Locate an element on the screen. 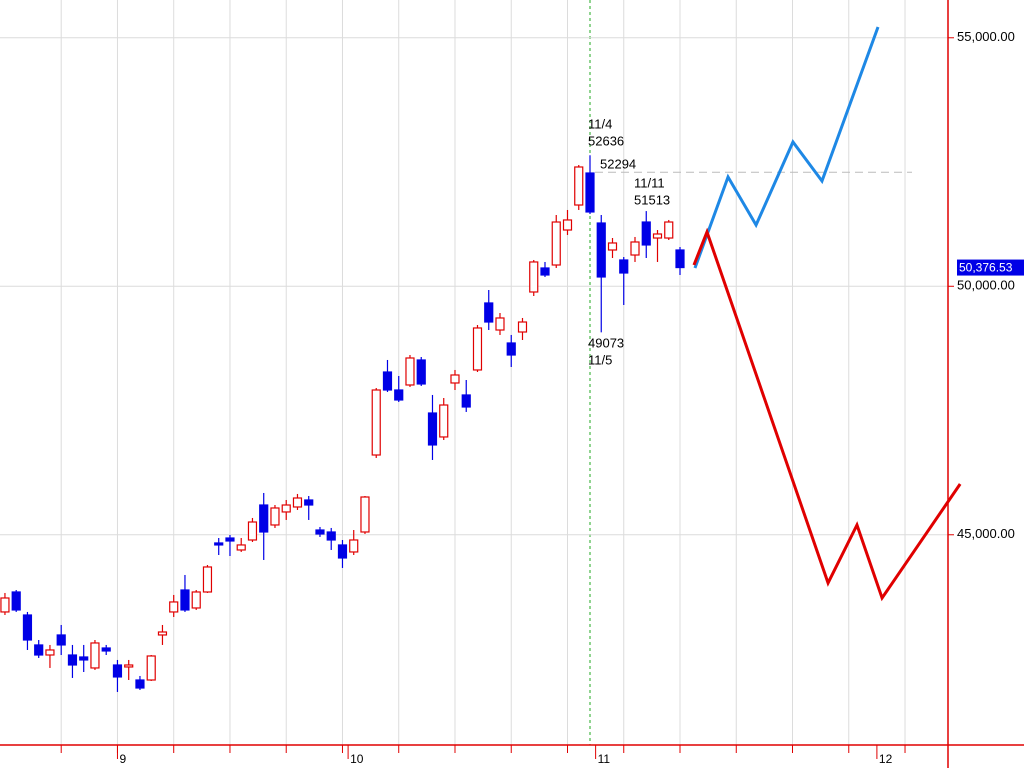 This screenshot has width=1024, height=768. x-tick-label: 10 is located at coordinates (357, 759).